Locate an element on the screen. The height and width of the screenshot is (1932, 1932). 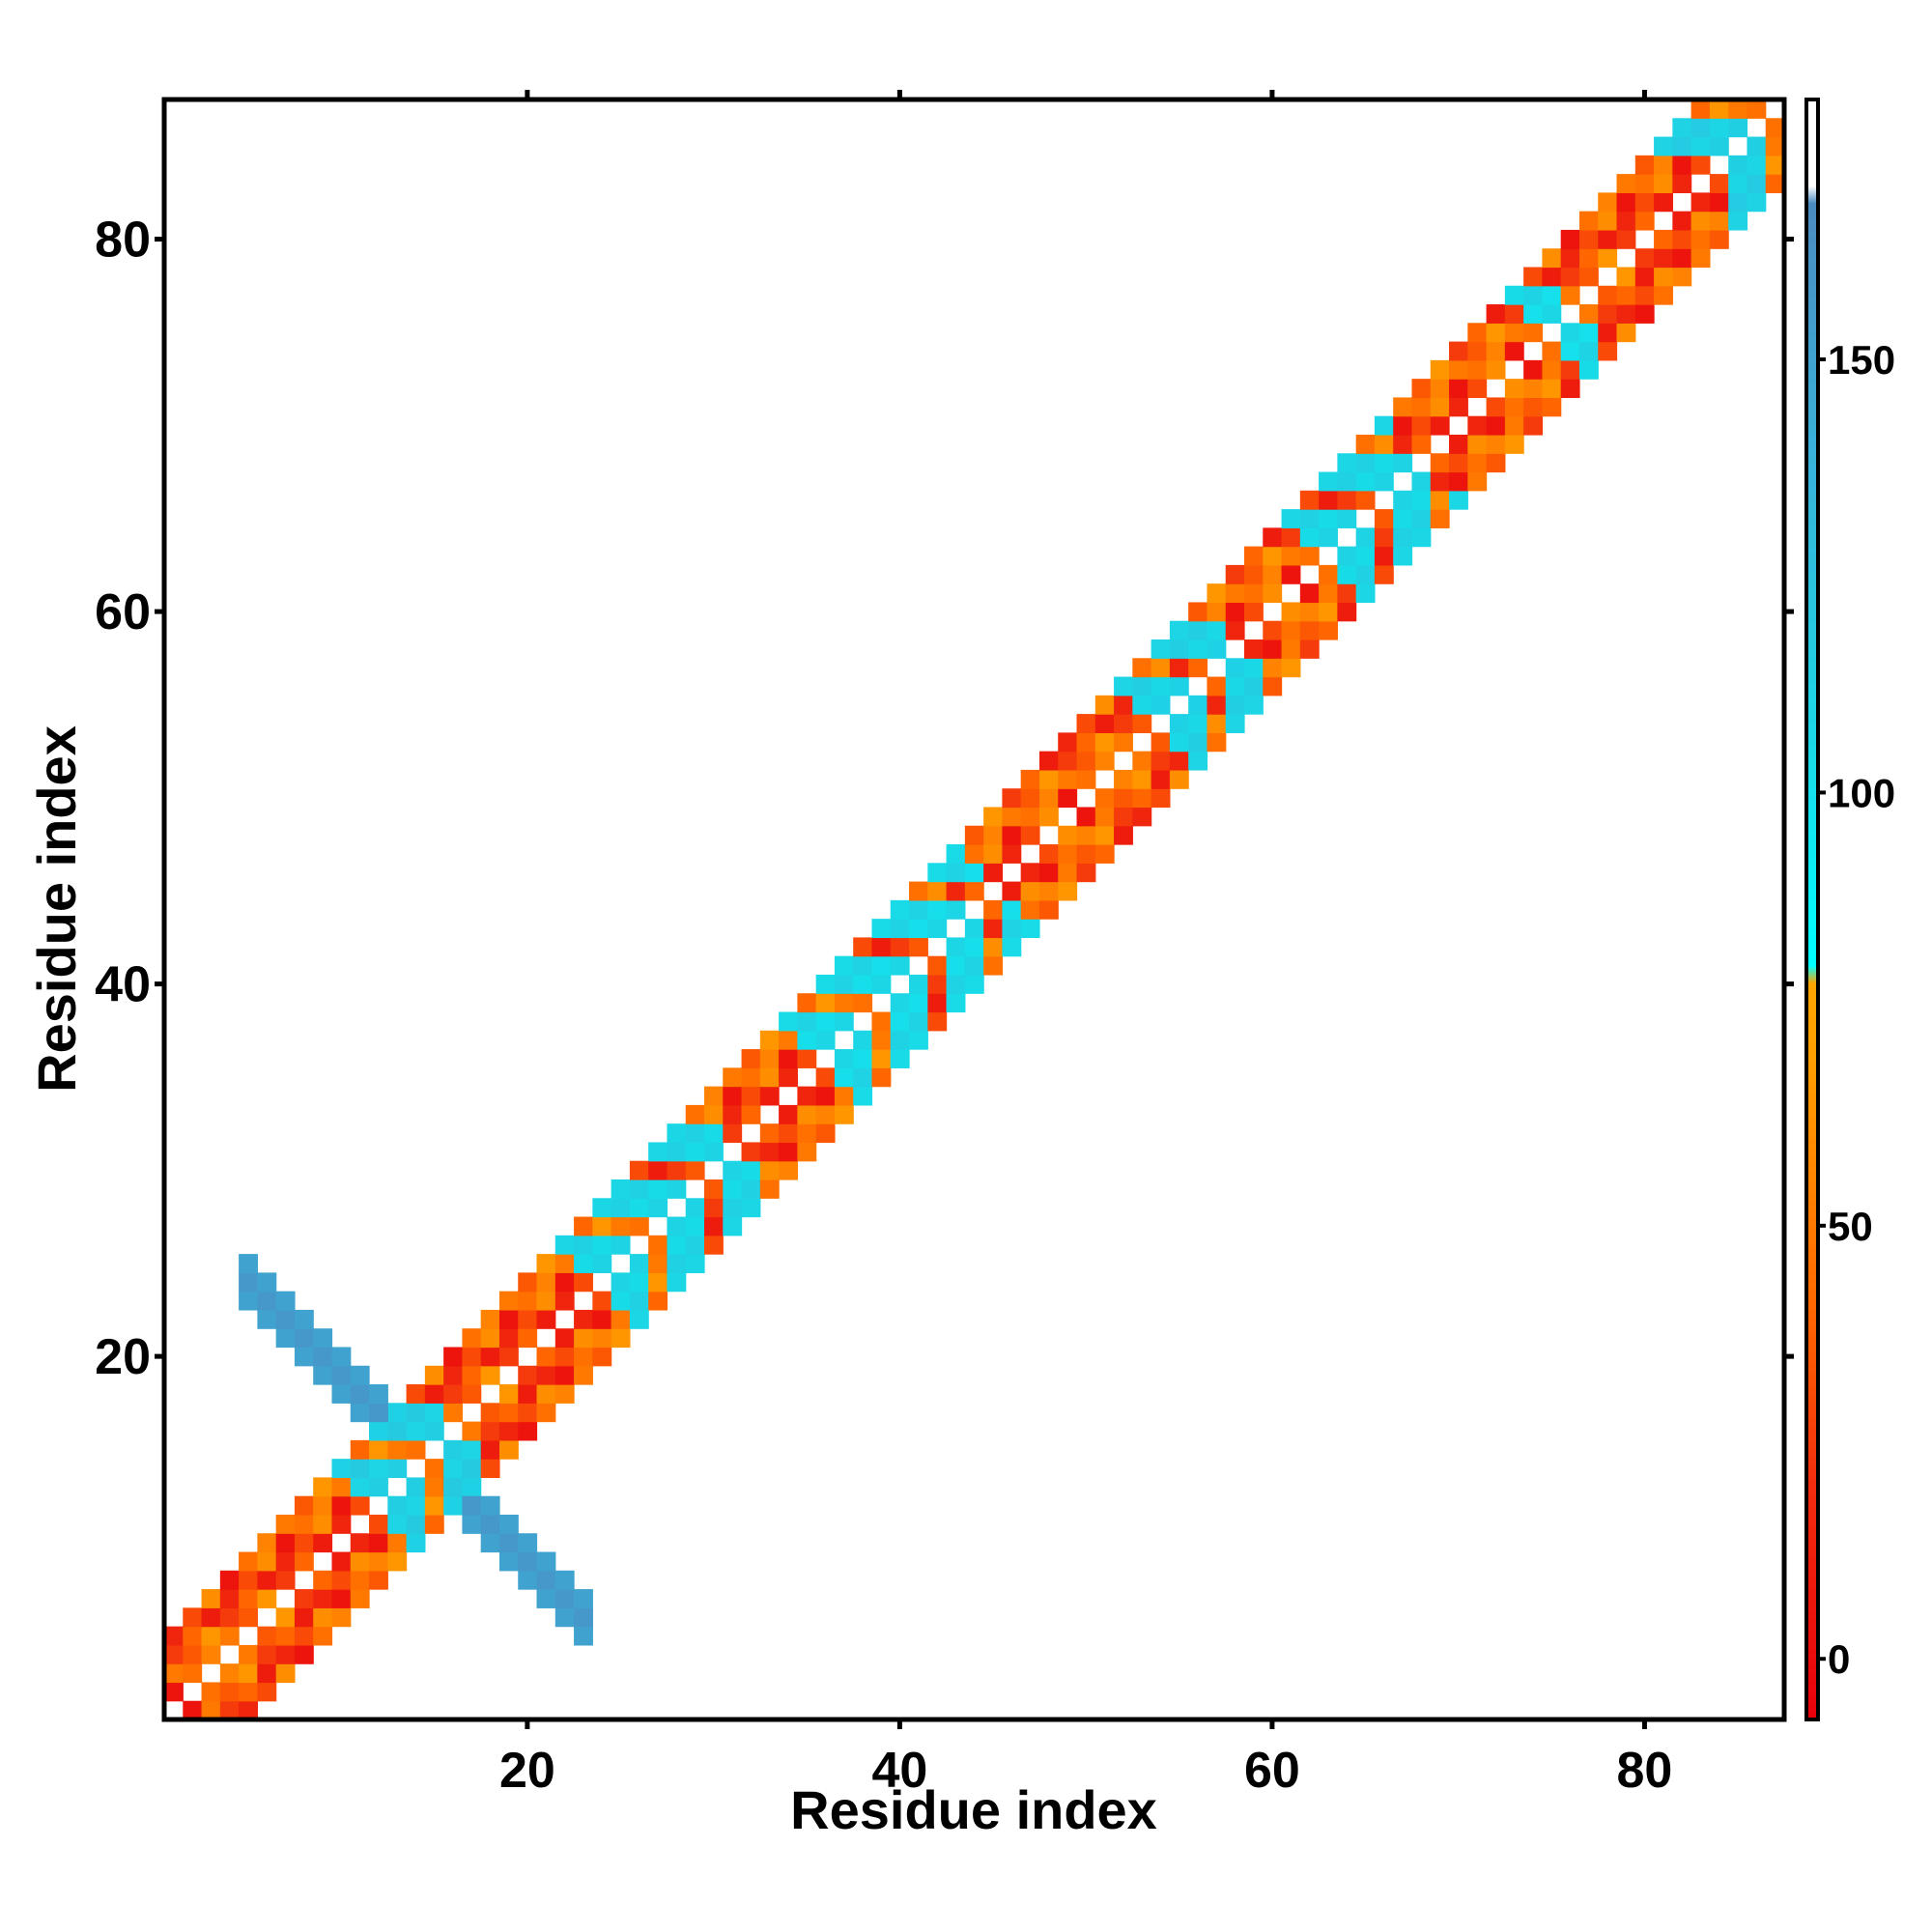
y-tick-label: 80 is located at coordinates (123, 241).